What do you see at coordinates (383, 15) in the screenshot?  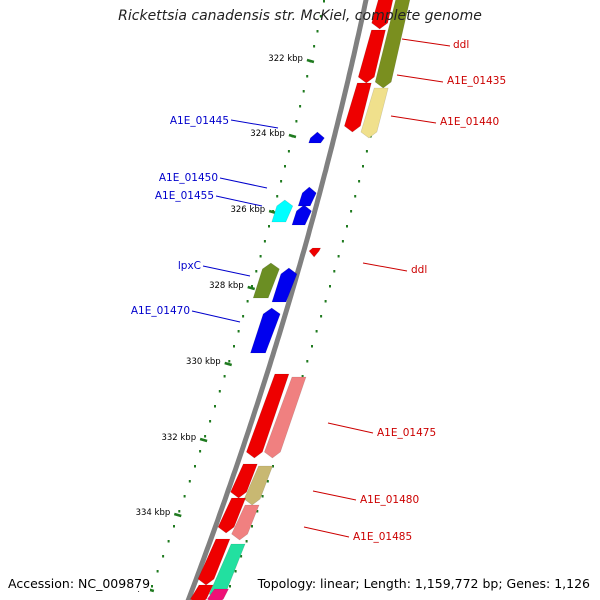 I see `gene-feature-ddl` at bounding box center [383, 15].